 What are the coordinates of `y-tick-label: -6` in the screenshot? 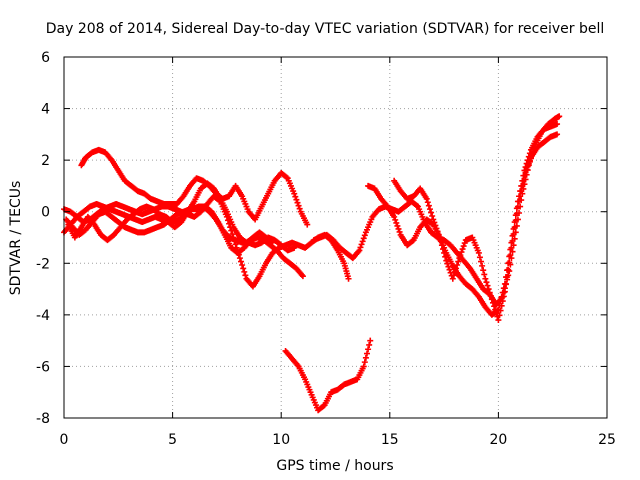 It's located at (43, 367).